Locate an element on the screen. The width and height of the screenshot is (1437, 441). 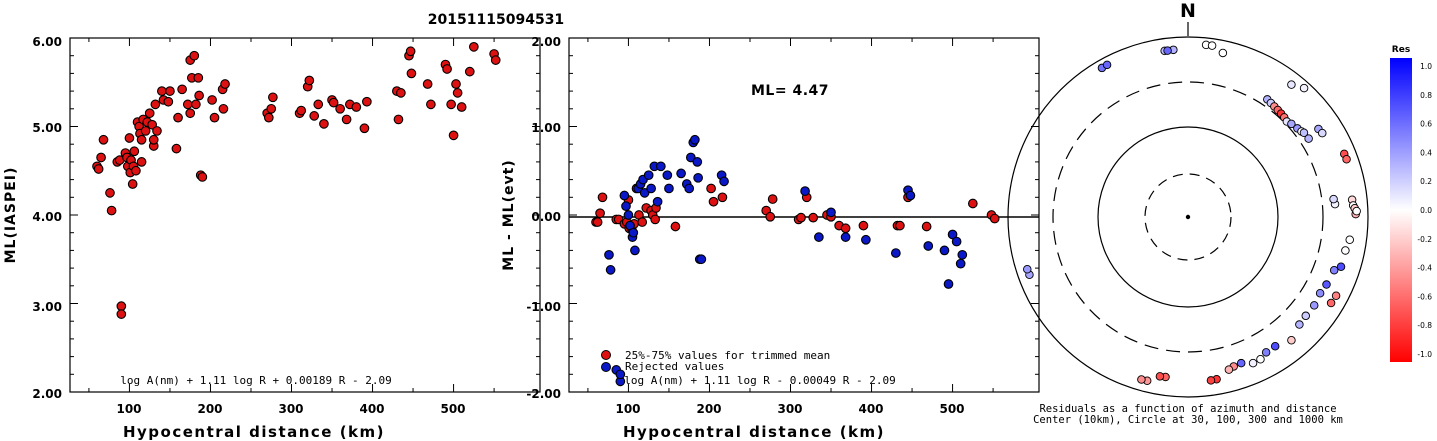
middle-x-ticks: 100 200 300 400 500 is located at coordinates (789, 409).